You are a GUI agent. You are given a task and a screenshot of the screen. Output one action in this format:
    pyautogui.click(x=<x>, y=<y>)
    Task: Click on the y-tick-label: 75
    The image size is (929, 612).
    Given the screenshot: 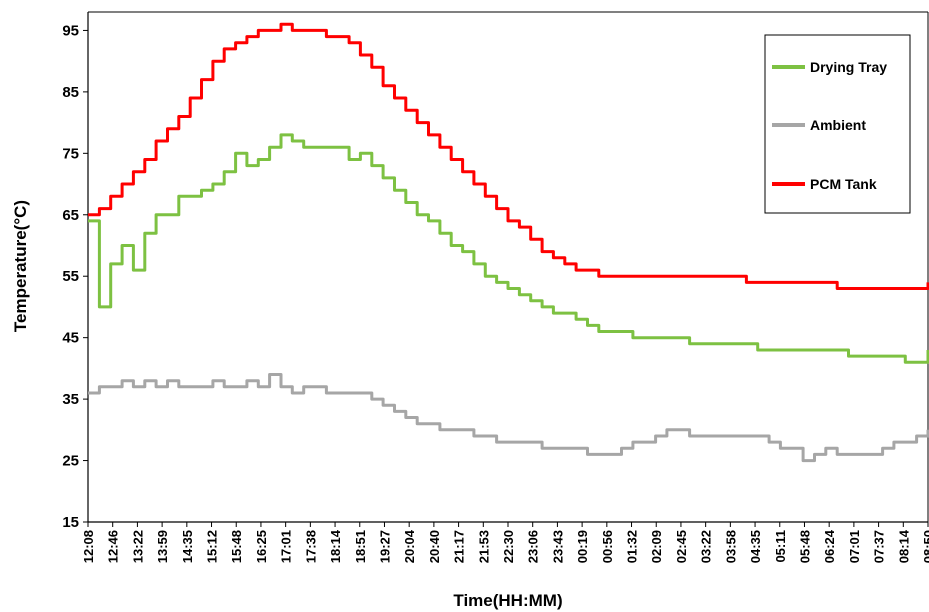 What is the action you would take?
    pyautogui.click(x=70, y=153)
    